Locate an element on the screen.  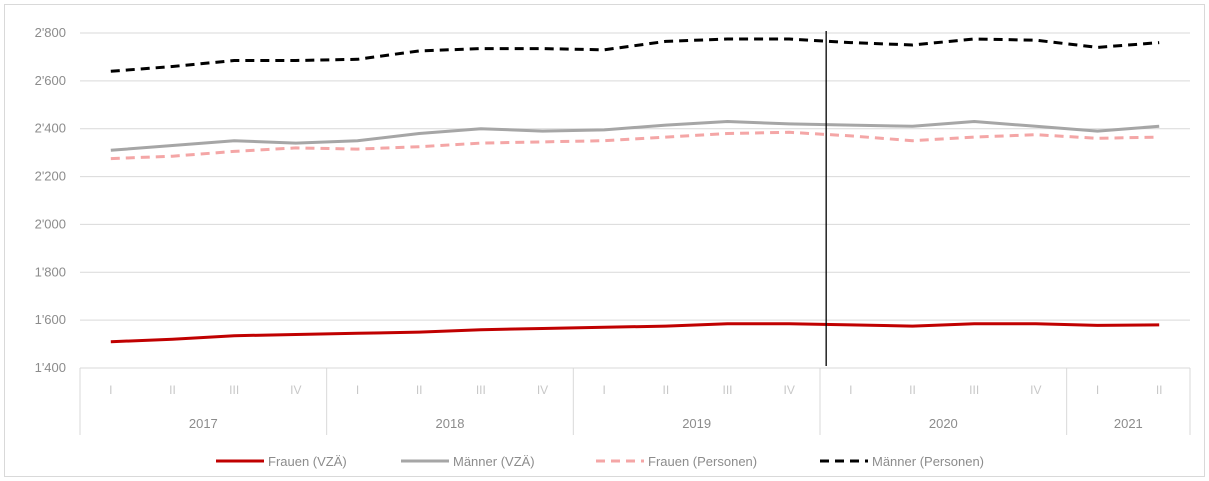
legend-label: Frauen (Personen) is located at coordinates (702, 461).